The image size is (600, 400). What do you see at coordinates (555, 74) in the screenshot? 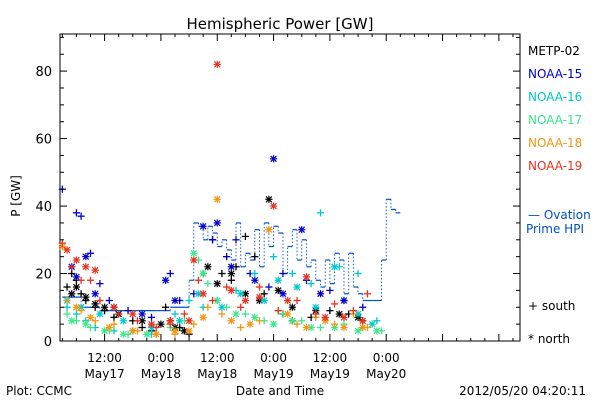
I see `legend-entry: NOAA-15` at bounding box center [555, 74].